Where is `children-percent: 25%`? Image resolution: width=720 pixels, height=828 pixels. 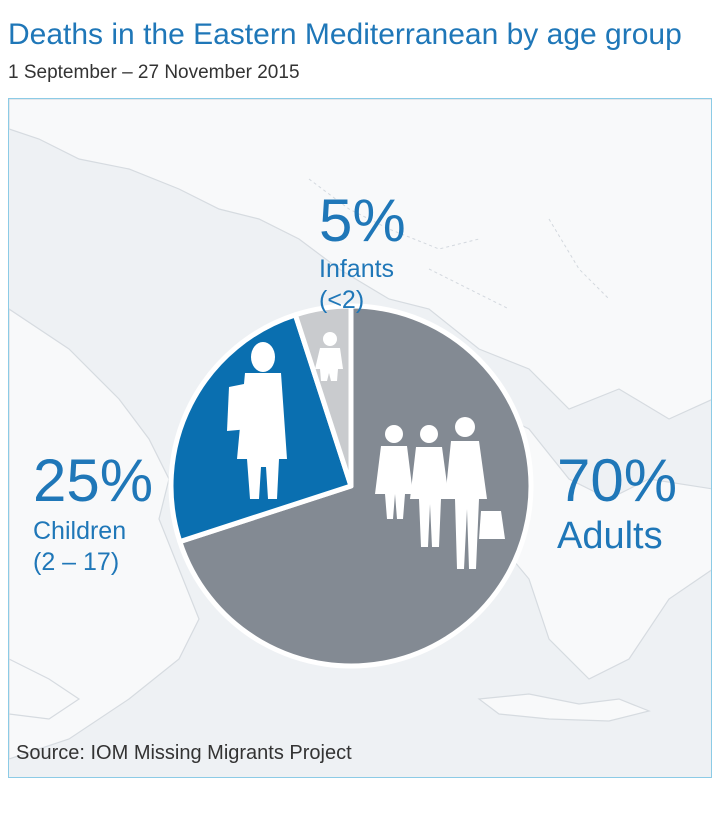
children-percent: 25% is located at coordinates (93, 480).